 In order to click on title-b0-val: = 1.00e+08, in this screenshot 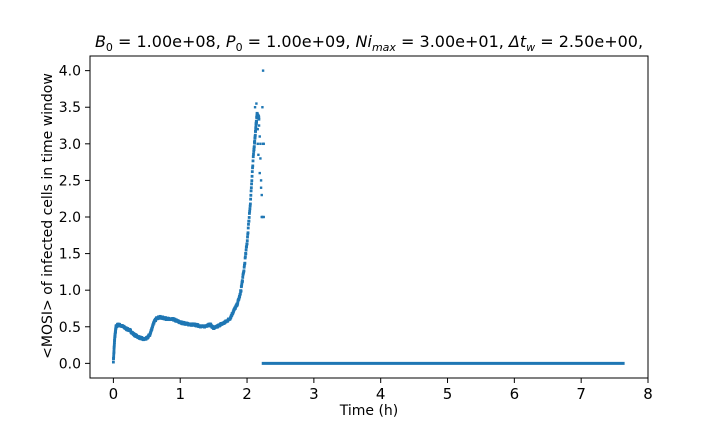, I will do `click(169, 41)`.